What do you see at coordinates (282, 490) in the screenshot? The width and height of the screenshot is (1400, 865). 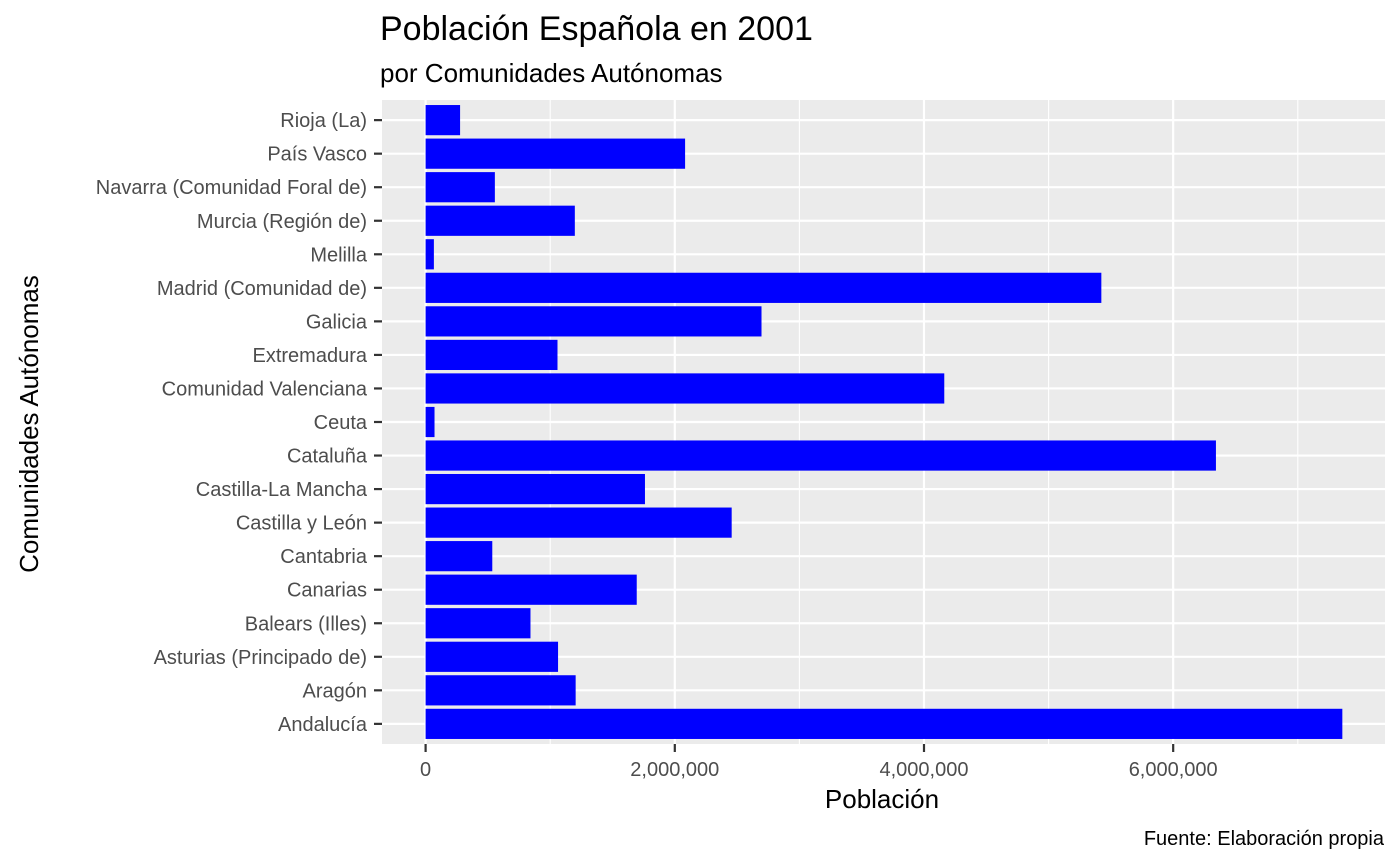 I see `y-tick-label: Castilla-La Mancha` at bounding box center [282, 490].